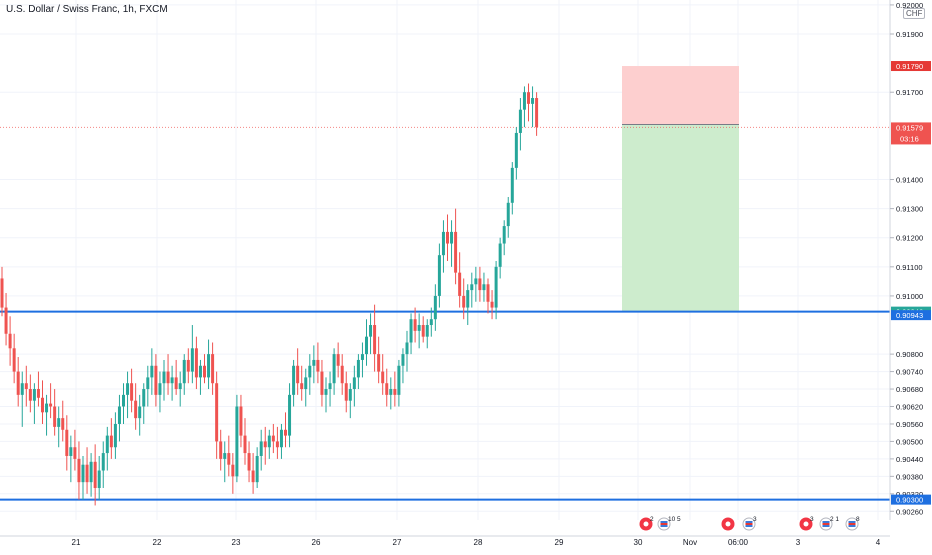  I want to click on stop-loss-zone, so click(680, 95).